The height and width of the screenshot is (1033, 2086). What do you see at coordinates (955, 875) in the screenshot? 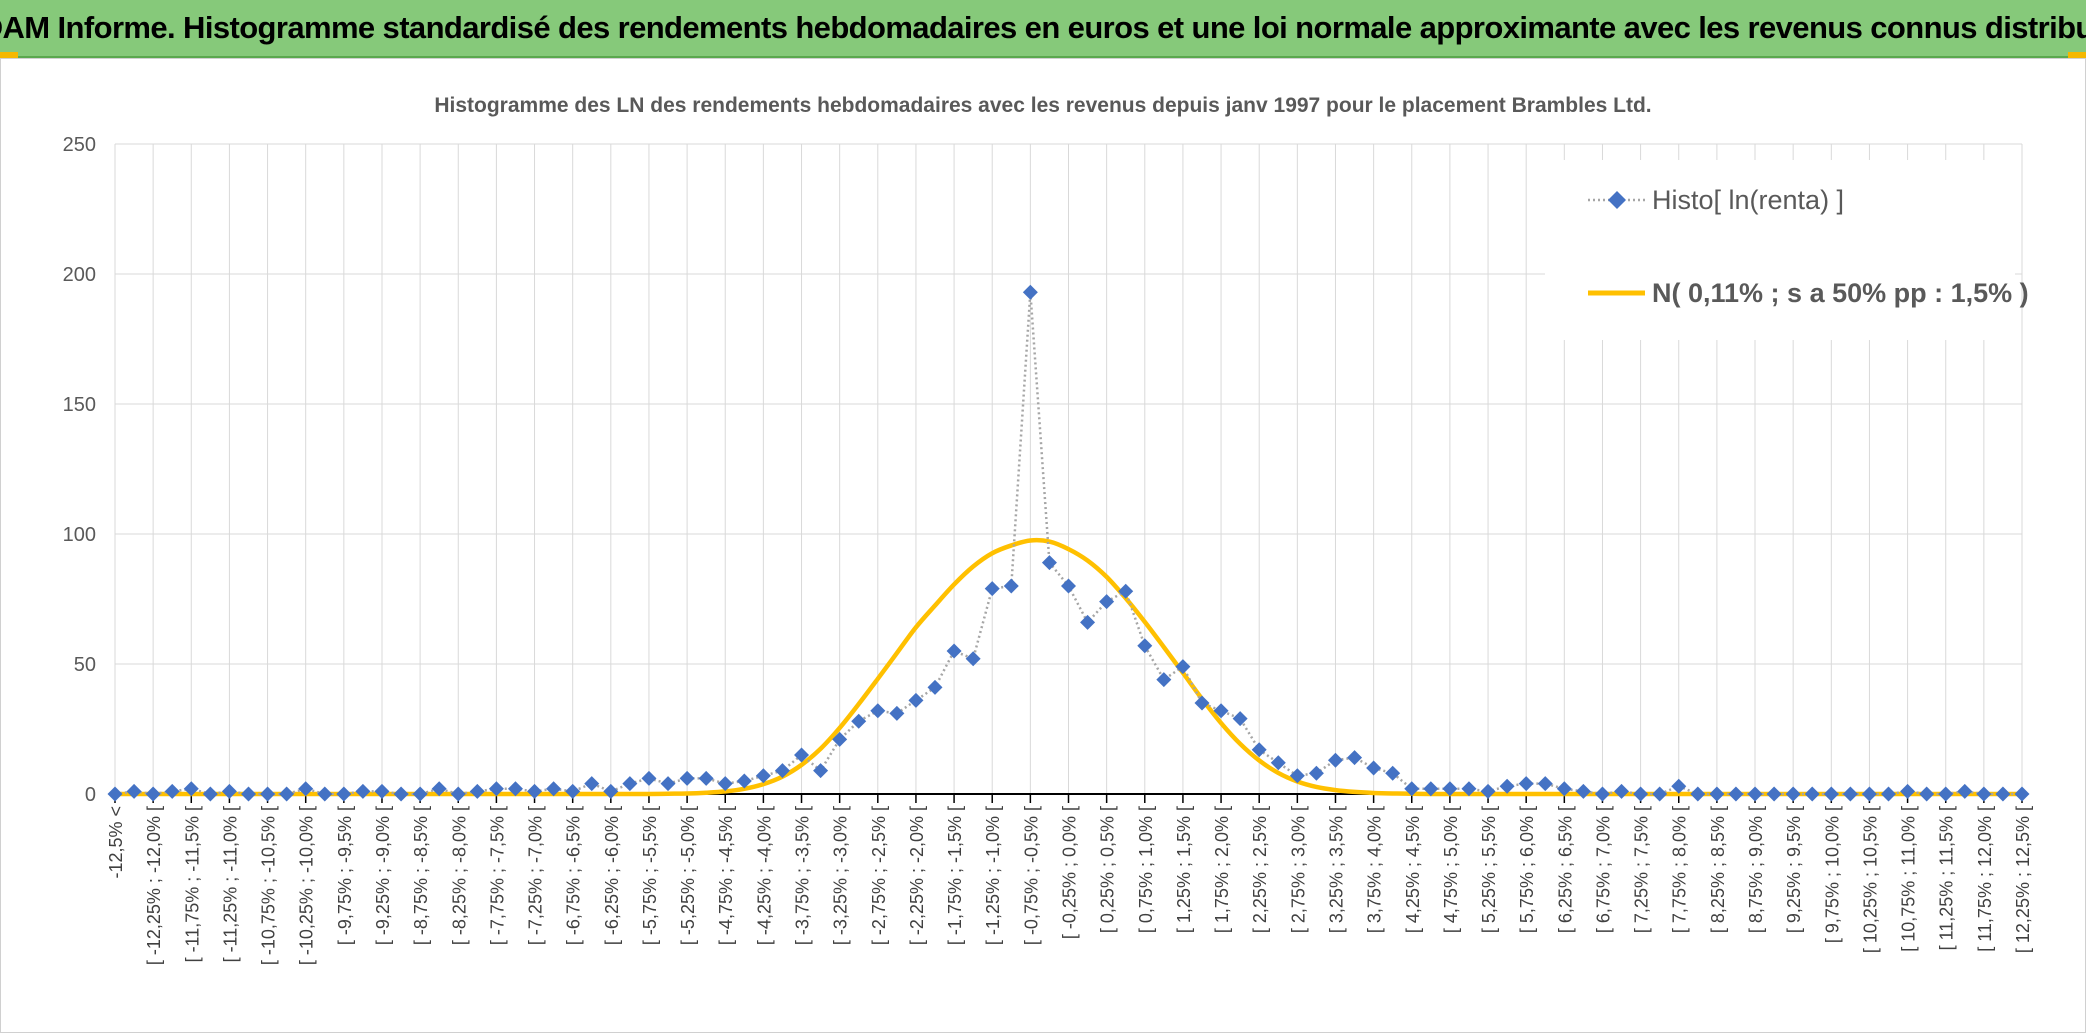
I see `x-tick-label: [ -1,75% ; -1,5% [` at bounding box center [955, 875].